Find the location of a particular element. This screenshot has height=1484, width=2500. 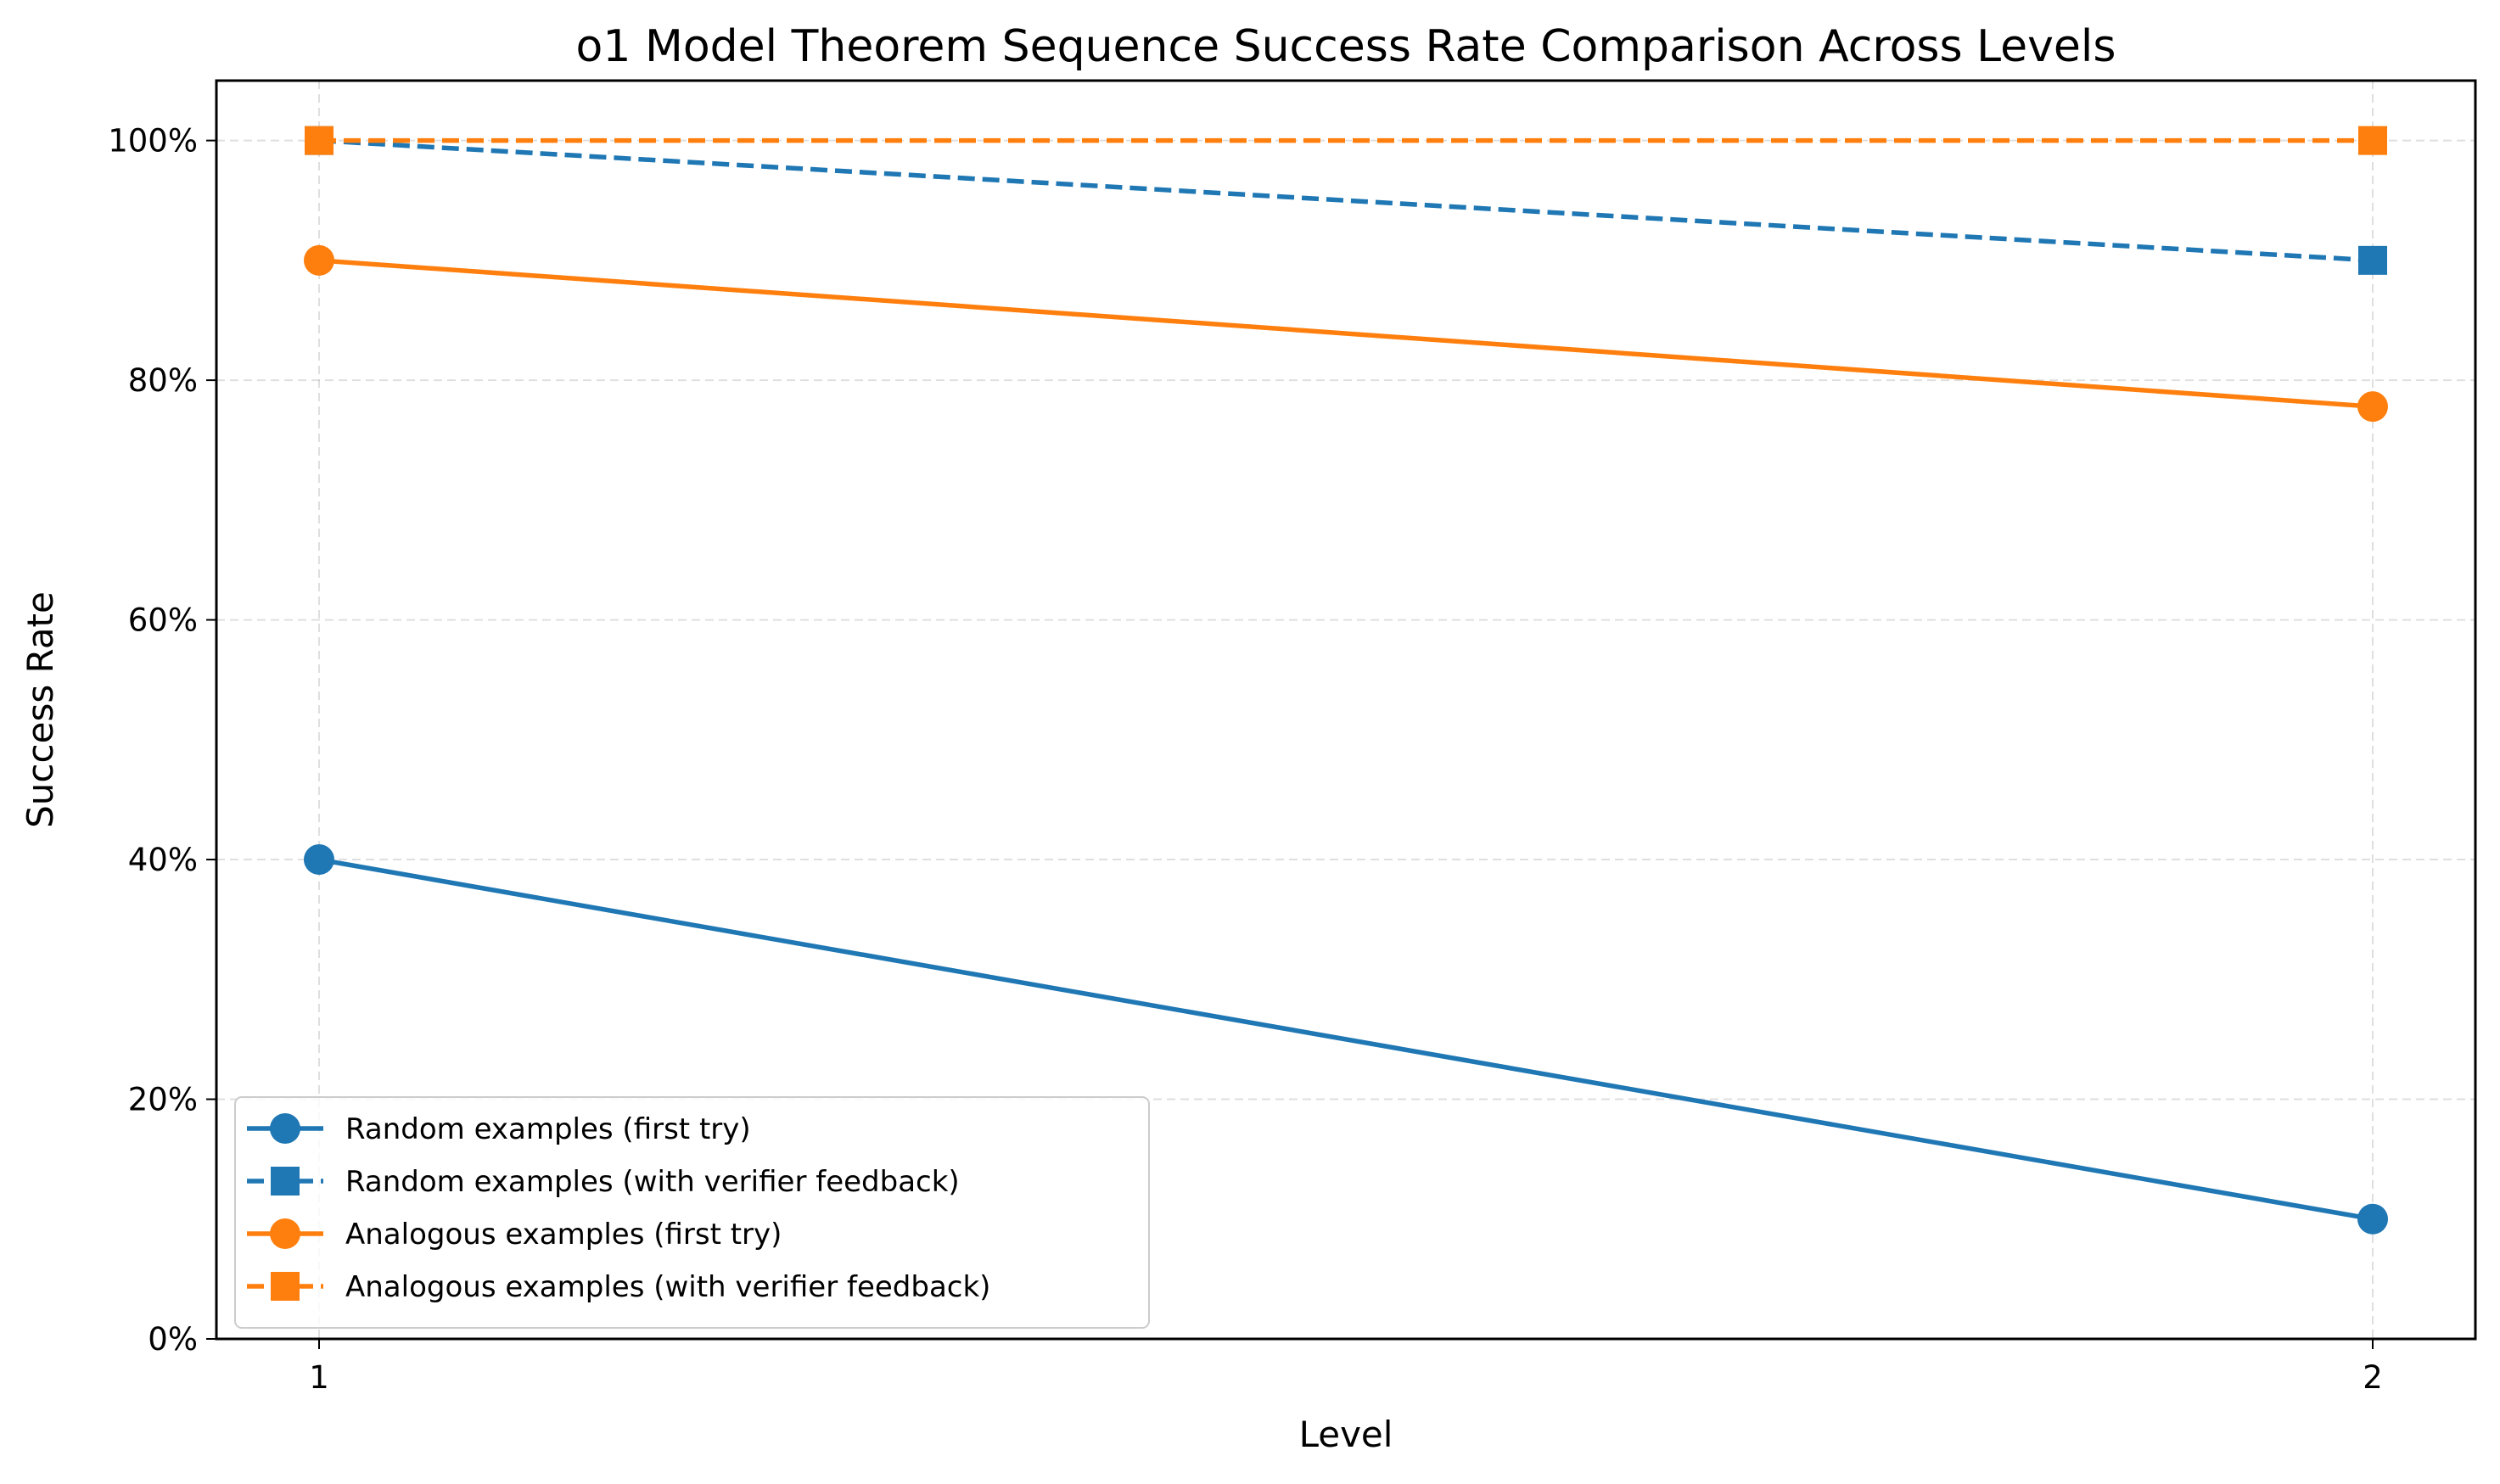

y-tick-label: 80% is located at coordinates (163, 380).